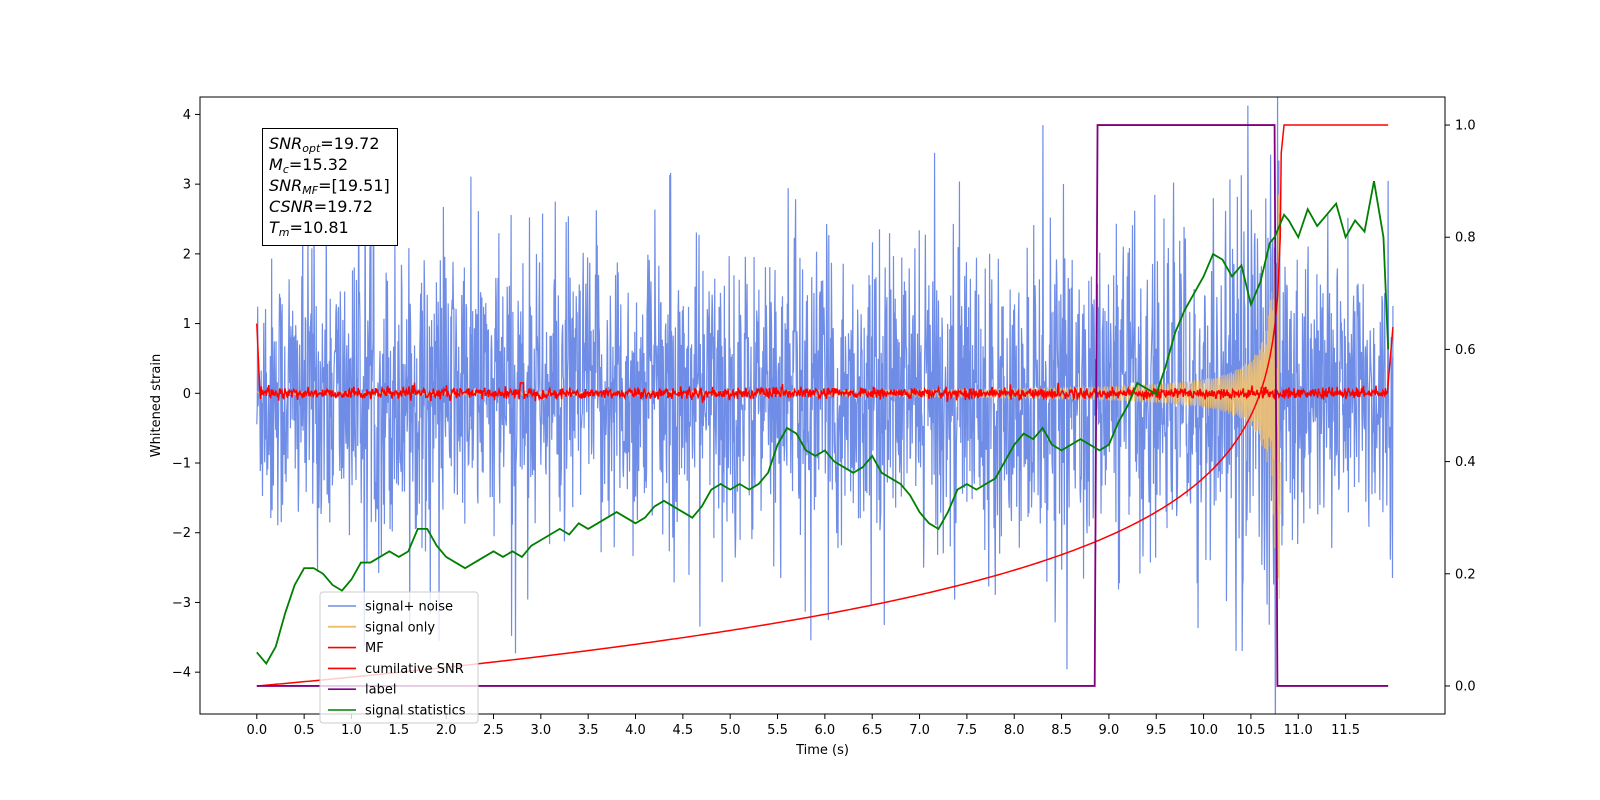  I want to click on x-tick-label: 7.5, so click(967, 730).